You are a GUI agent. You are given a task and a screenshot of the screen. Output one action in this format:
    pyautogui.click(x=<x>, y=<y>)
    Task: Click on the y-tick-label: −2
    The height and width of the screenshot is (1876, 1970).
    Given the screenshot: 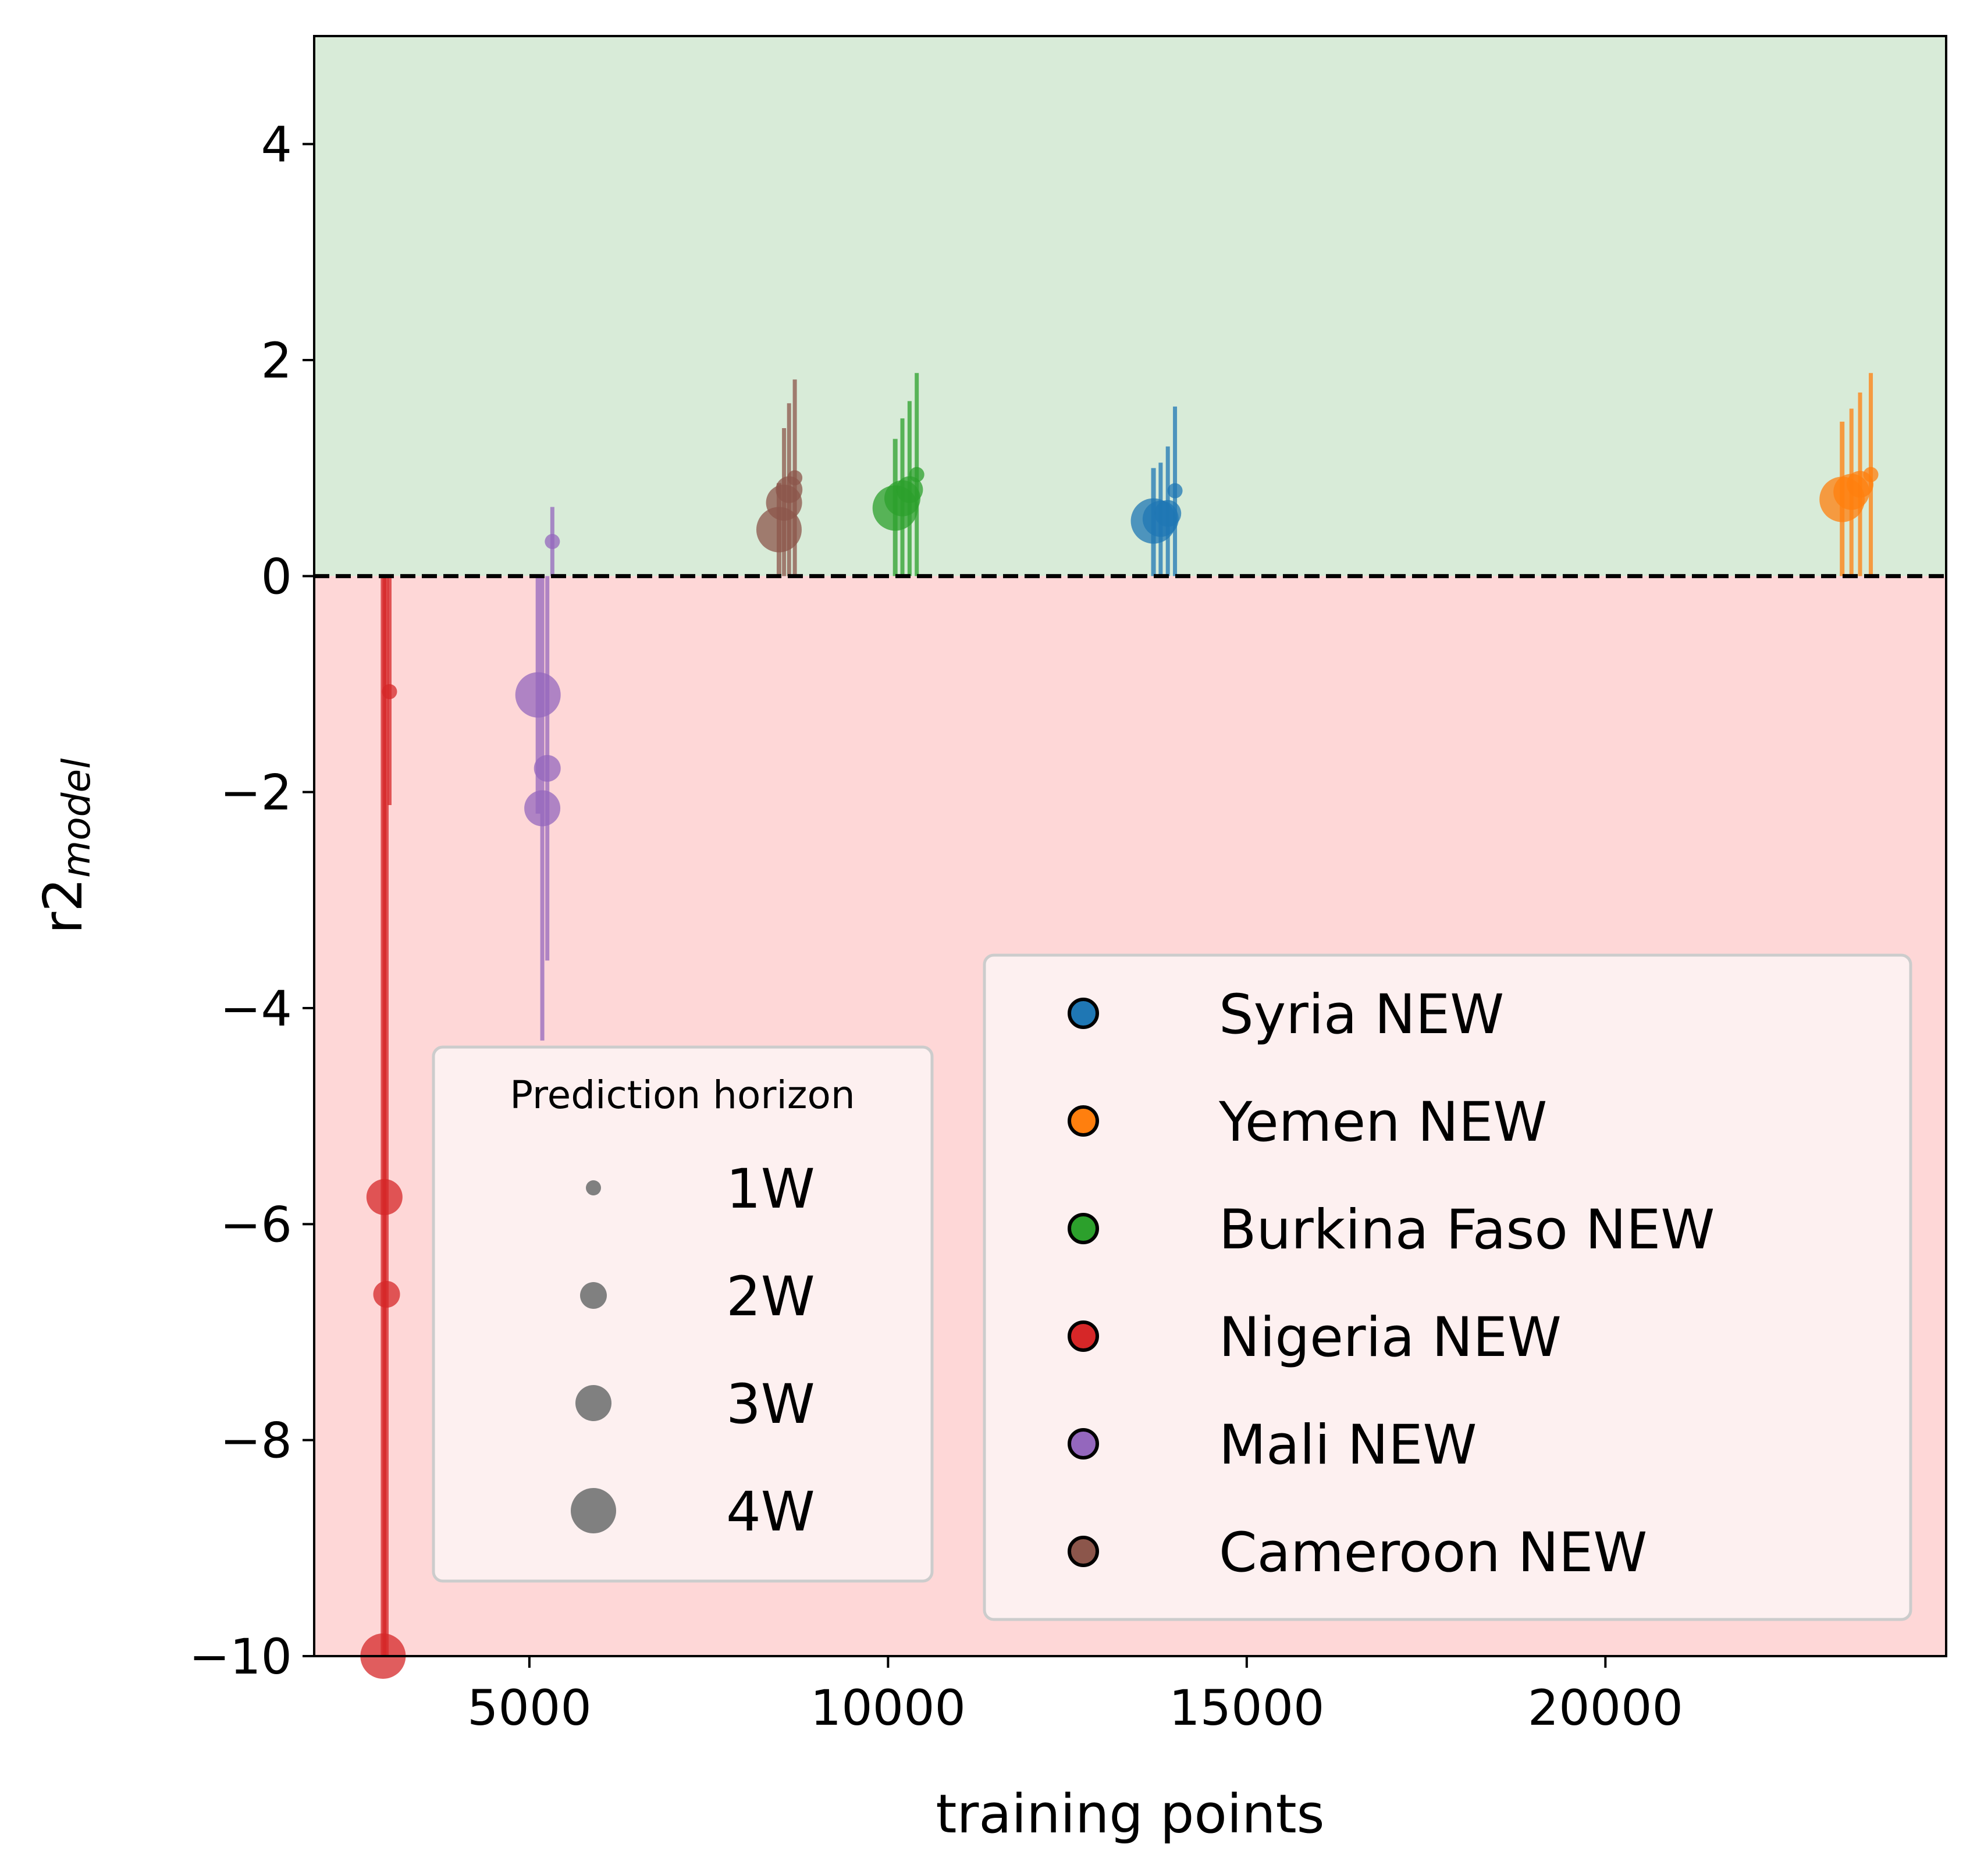 What is the action you would take?
    pyautogui.click(x=256, y=793)
    